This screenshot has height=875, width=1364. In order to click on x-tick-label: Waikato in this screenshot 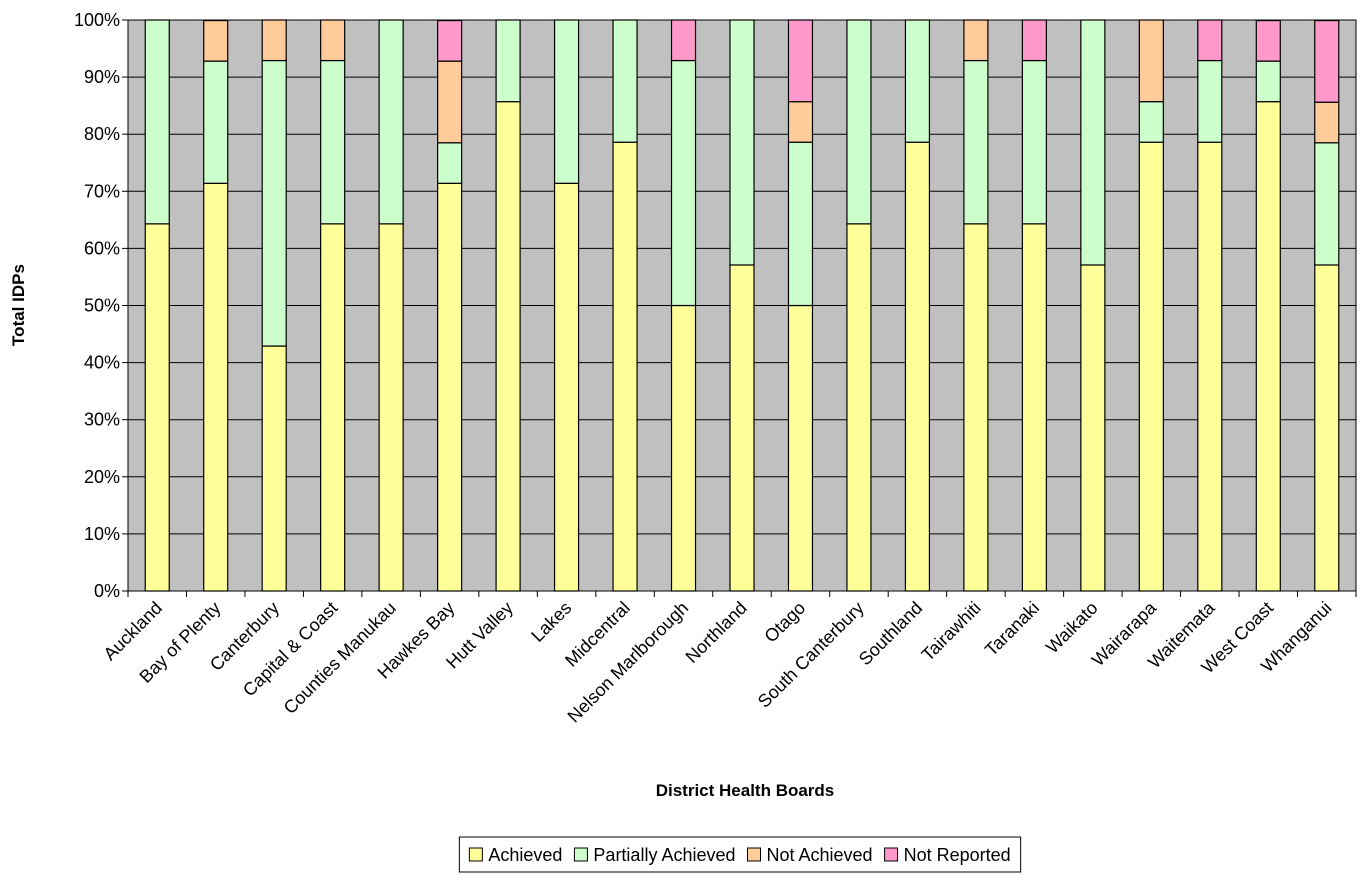, I will do `click(1072, 628)`.